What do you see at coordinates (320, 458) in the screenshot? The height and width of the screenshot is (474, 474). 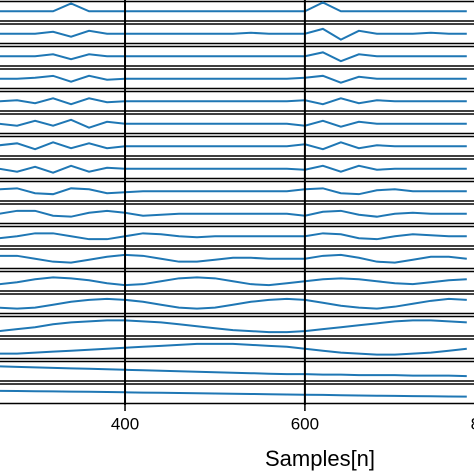 I see `x-axis-label: Samples[n]` at bounding box center [320, 458].